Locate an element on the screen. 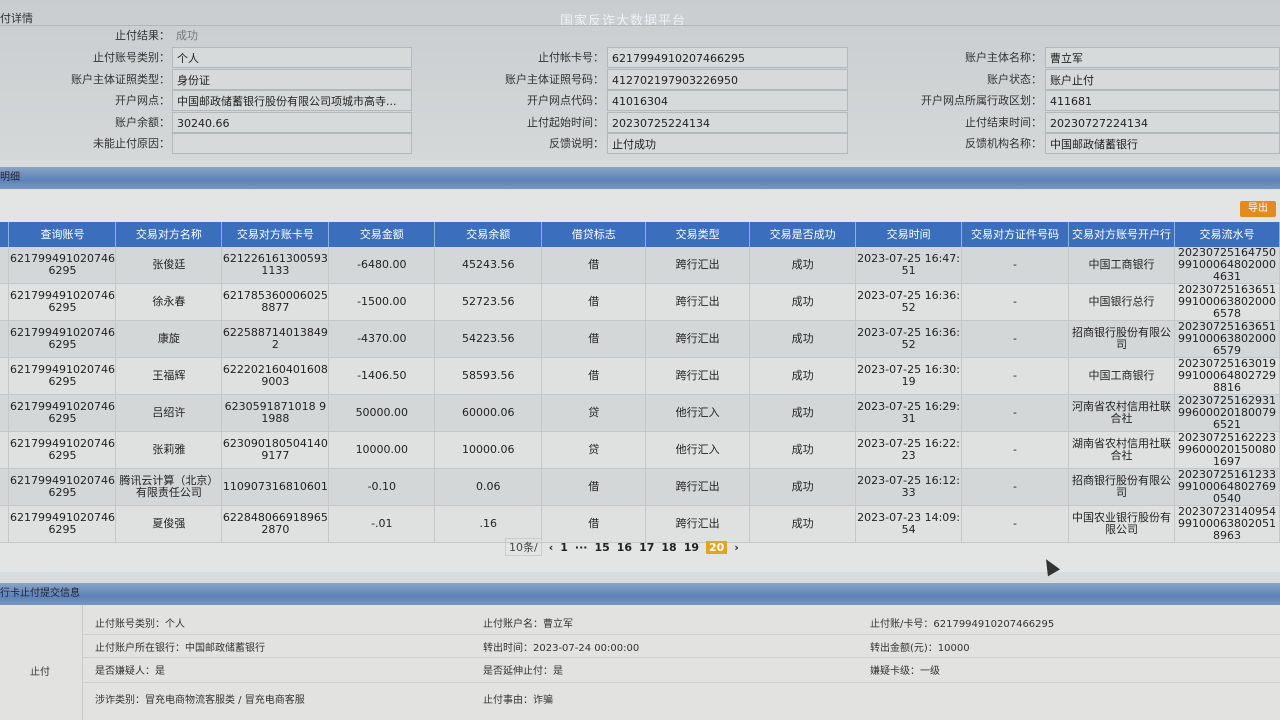 This screenshot has height=720, width=1280. submission-field: 止付事由：诈骗 is located at coordinates (518, 700).